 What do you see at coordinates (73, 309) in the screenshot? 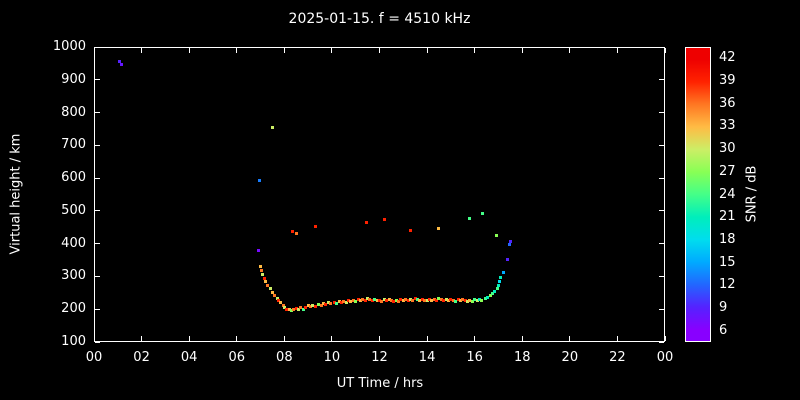
I see `y-tick-label: 200` at bounding box center [73, 309].